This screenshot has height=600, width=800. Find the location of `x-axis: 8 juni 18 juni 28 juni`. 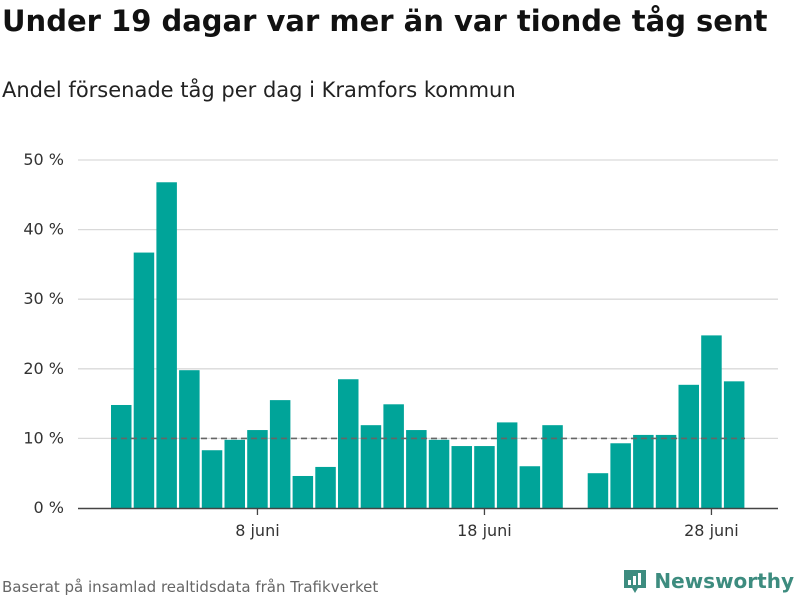

x-axis: 8 juni 18 juni 28 juni is located at coordinates (428, 523).